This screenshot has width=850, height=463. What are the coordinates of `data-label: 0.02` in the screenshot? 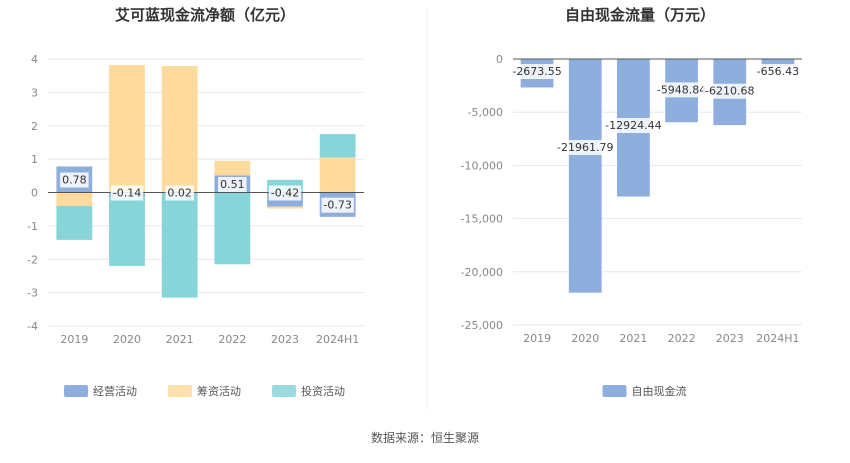 It's located at (179, 193).